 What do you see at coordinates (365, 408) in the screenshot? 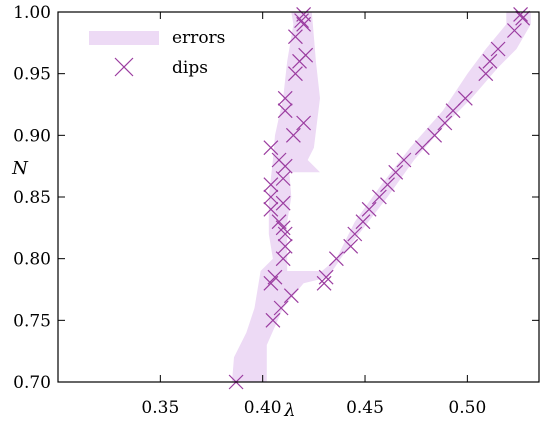
I see `x-tick-label: 0.45` at bounding box center [365, 408].